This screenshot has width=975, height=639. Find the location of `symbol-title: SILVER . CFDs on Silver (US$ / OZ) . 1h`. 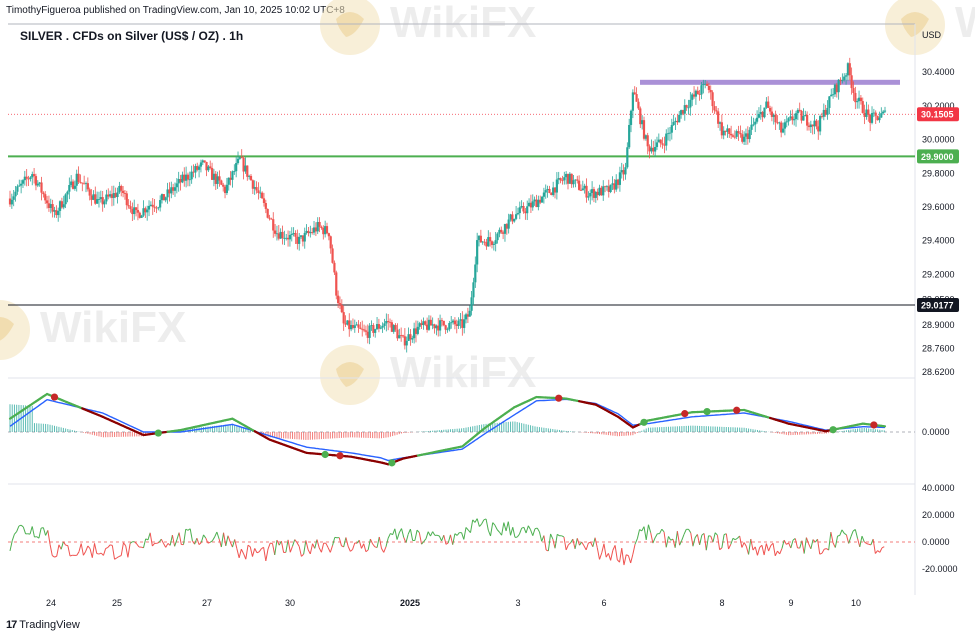

symbol-title: SILVER . CFDs on Silver (US$ / OZ) . 1h is located at coordinates (132, 36).